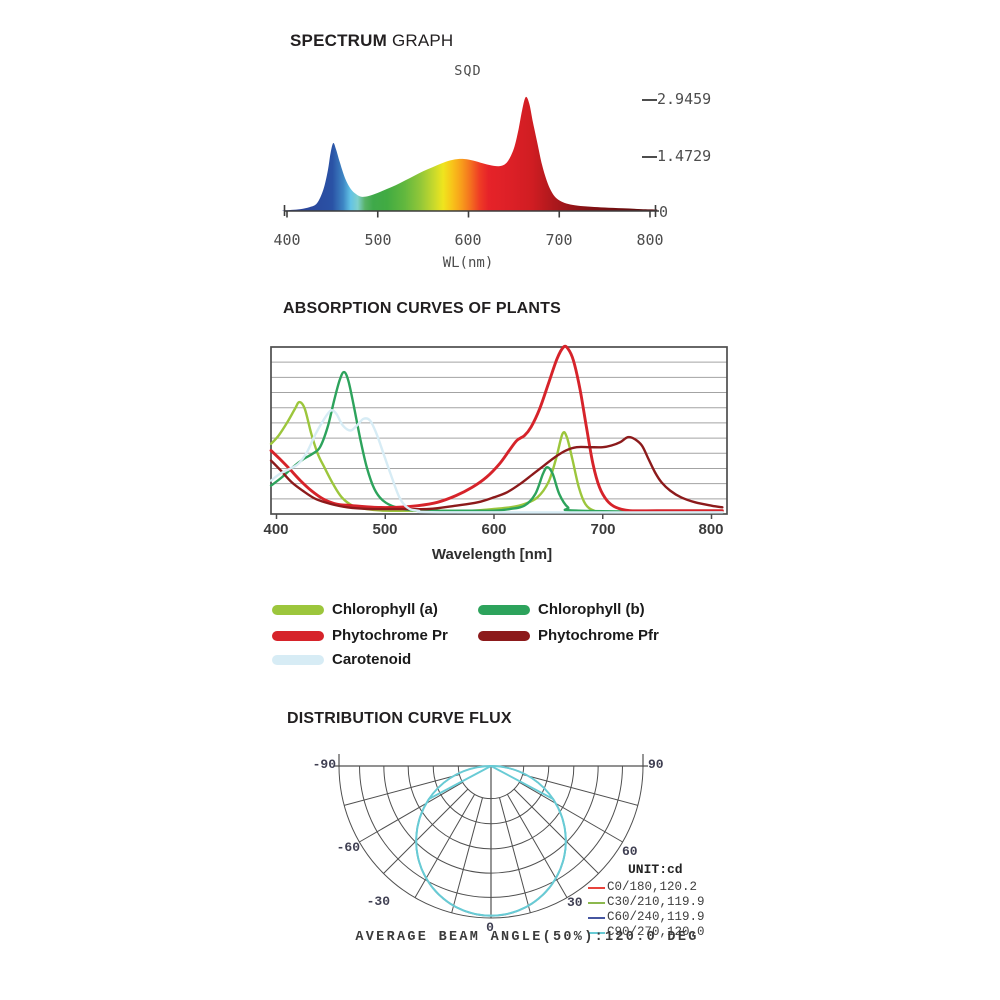  What do you see at coordinates (655, 869) in the screenshot?
I see `polar-unit-label: UNIT:cd` at bounding box center [655, 869].